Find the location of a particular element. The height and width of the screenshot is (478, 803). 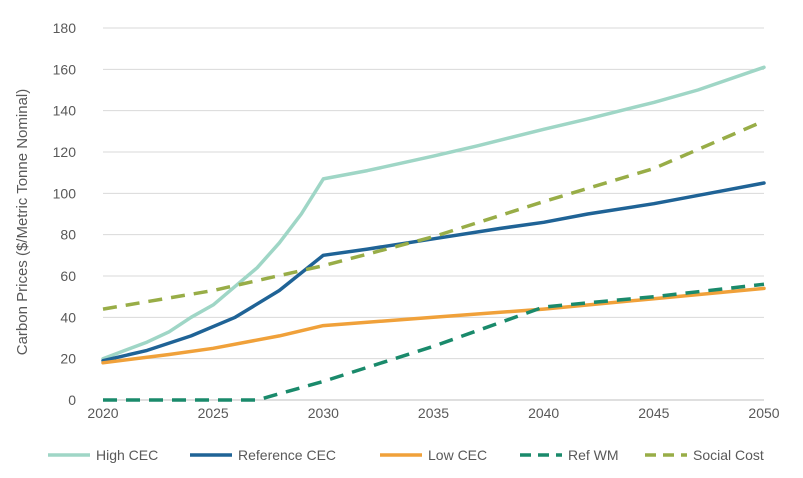

legend-label: Ref WM is located at coordinates (593, 455).